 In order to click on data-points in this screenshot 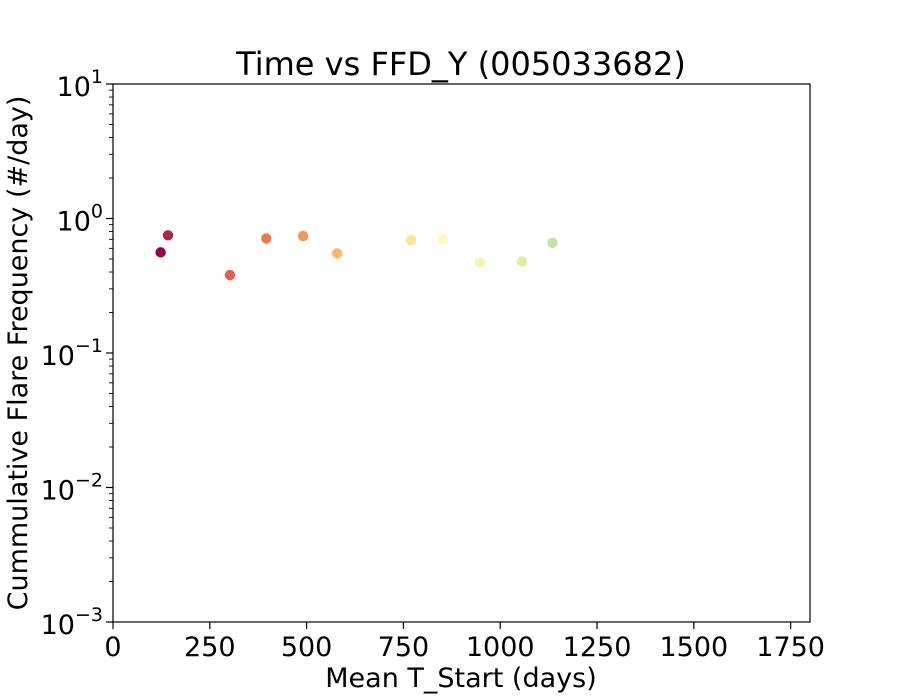, I will do `click(356, 255)`.